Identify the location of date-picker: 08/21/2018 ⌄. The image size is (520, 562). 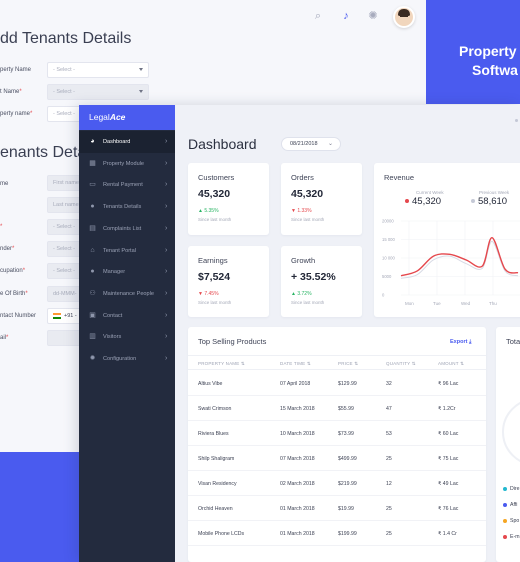
(311, 144).